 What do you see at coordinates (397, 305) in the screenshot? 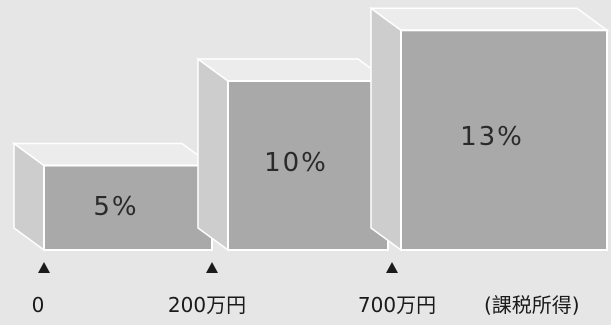
I see `x-tick-label: 700万円` at bounding box center [397, 305].